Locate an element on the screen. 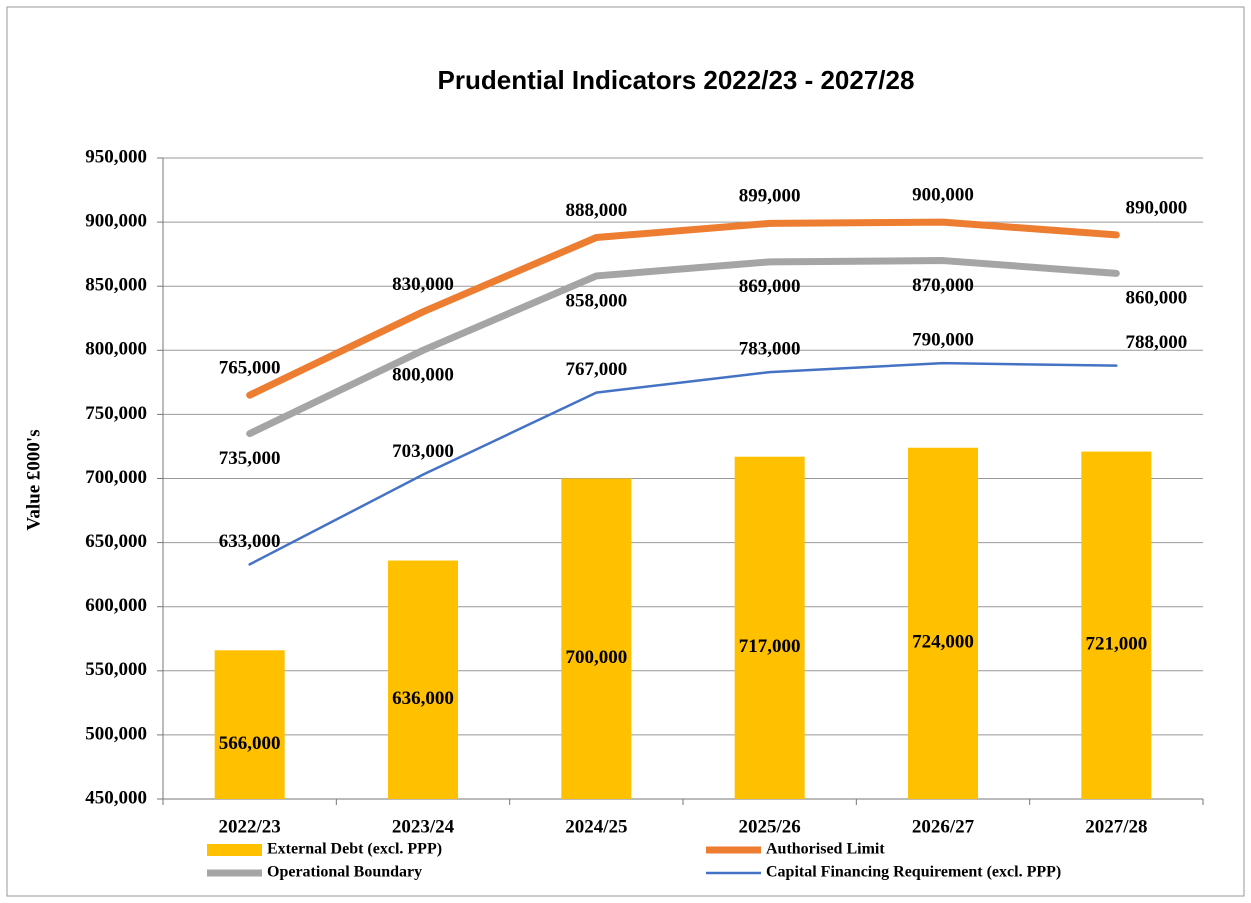 The image size is (1251, 903). line-value-label: 800,000 is located at coordinates (423, 375).